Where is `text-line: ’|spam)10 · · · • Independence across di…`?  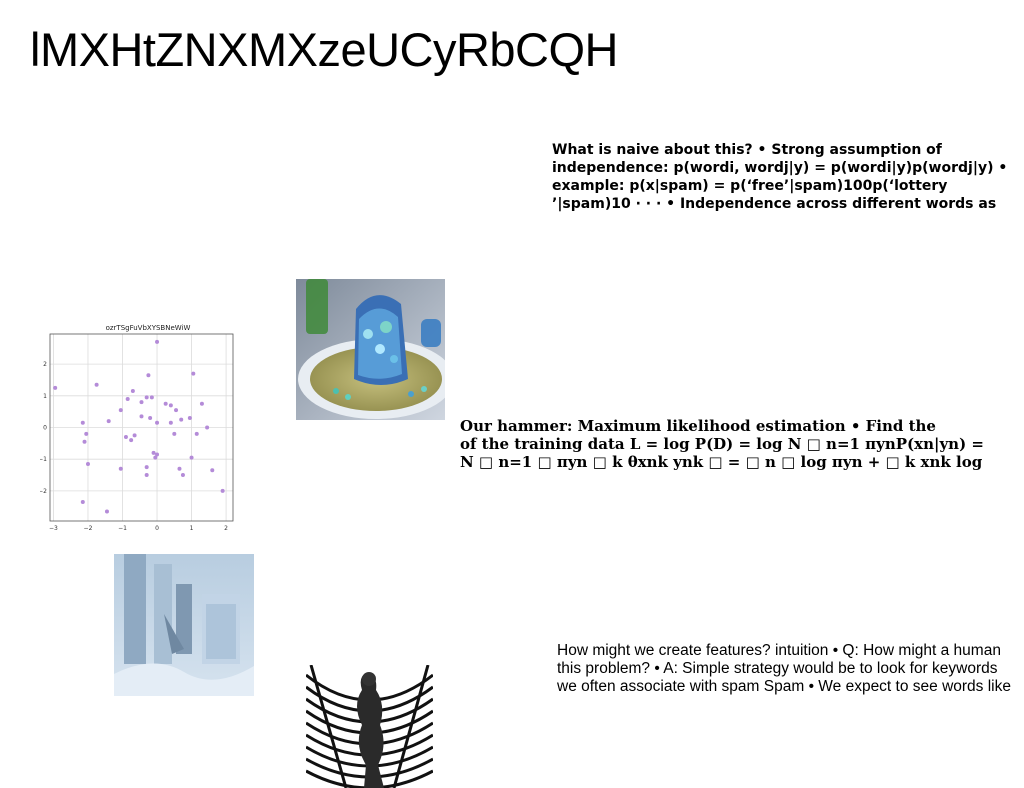 text-line: ’|spam)10 · · · • Independence across di… is located at coordinates (788, 204).